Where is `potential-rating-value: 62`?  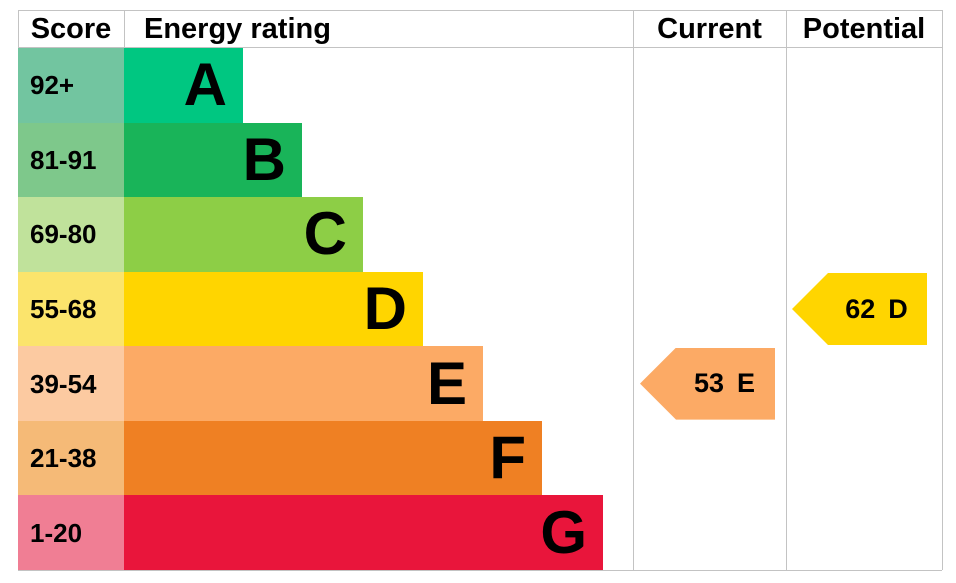
potential-rating-value: 62 is located at coordinates (860, 308).